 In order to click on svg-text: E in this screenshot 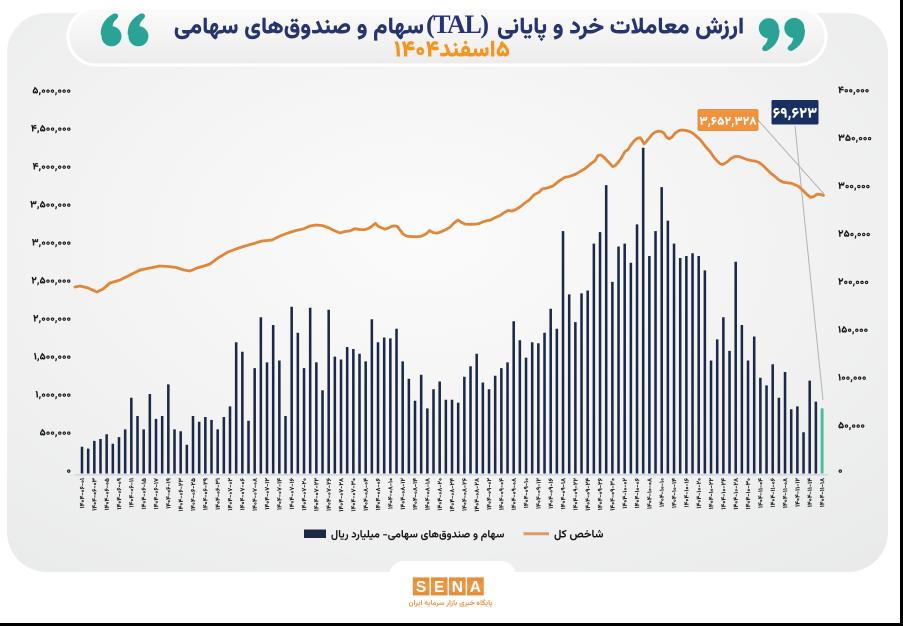, I will do `click(439, 587)`.